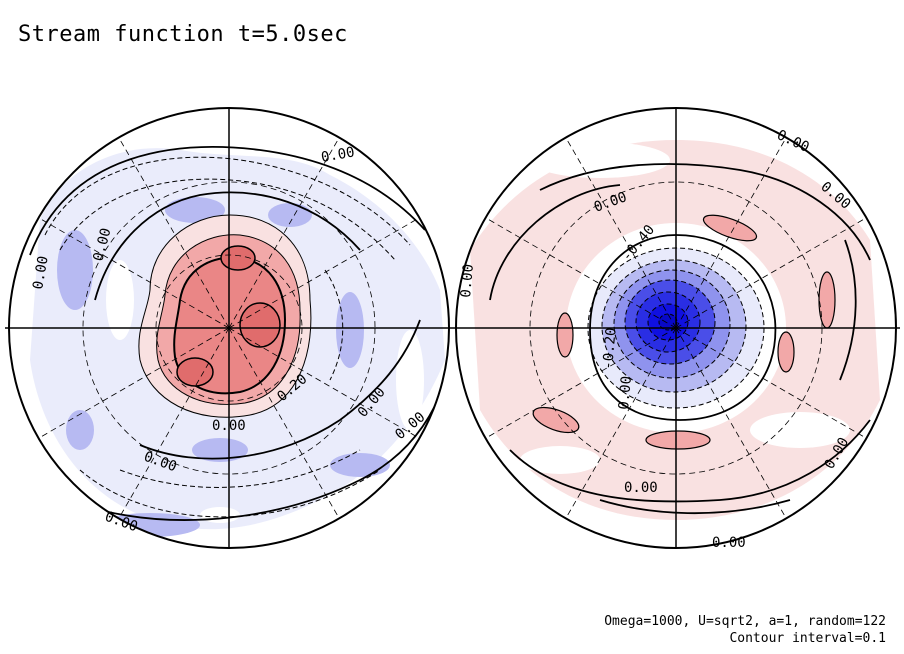  Describe the element at coordinates (745, 621) in the screenshot. I see `parameters-caption: Omega=1000, U=sqrt2, a=1, random=122` at that location.